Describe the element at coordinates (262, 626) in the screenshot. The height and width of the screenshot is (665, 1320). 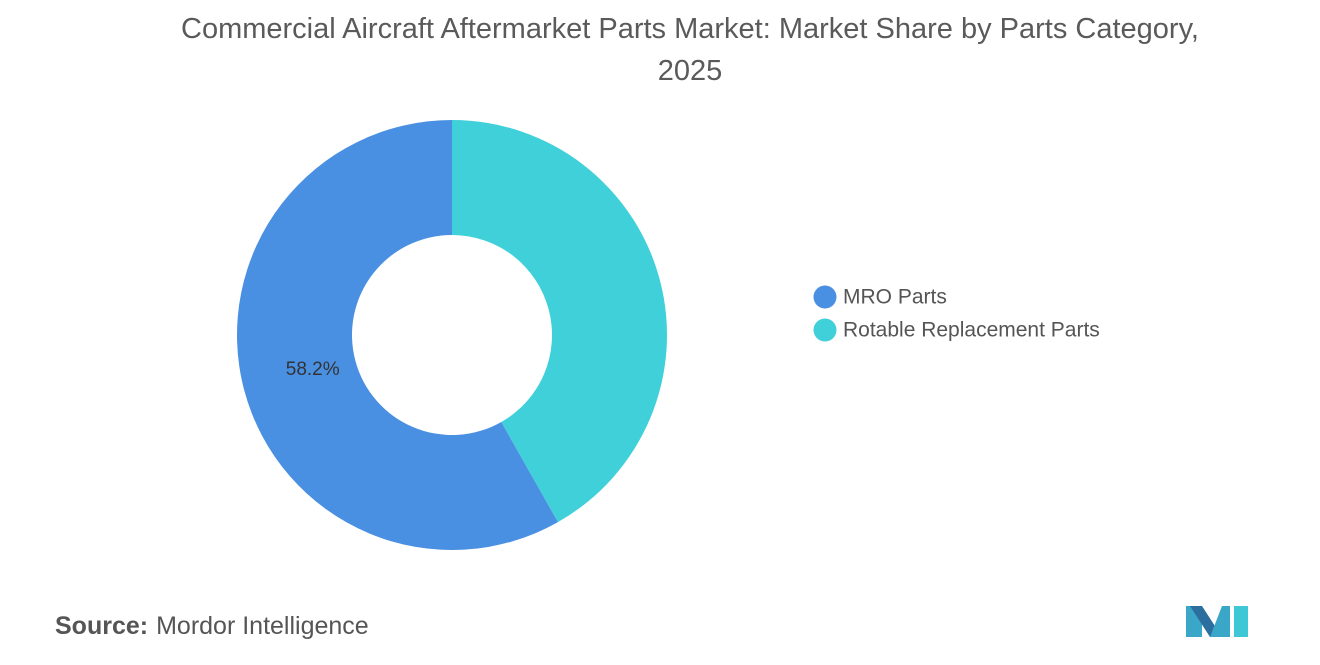
I see `source-text: Mordor Intelligence` at that location.